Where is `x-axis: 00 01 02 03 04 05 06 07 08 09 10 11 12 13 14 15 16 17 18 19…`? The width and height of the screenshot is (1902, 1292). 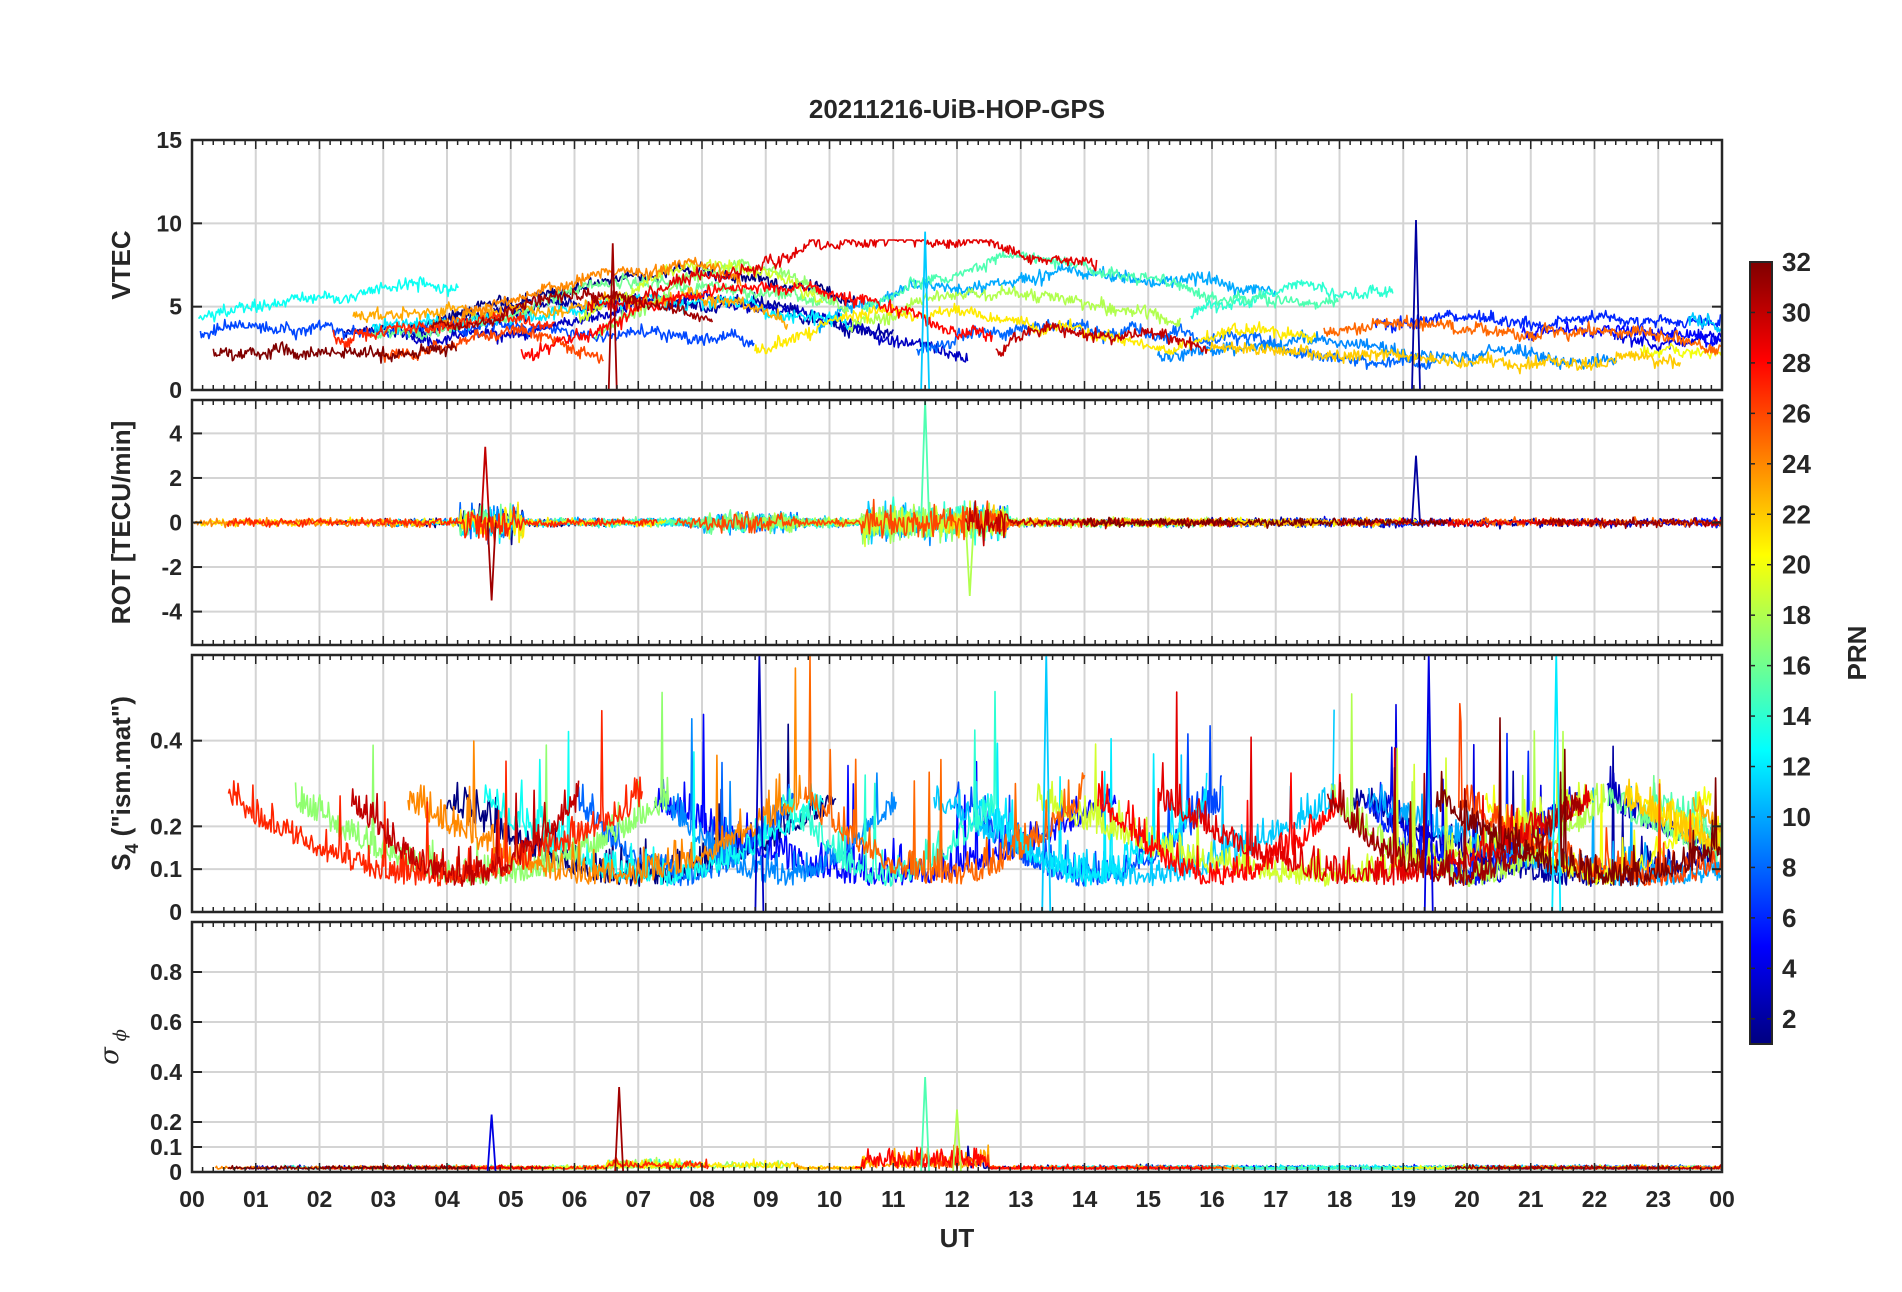 x-axis: 00 01 02 03 04 05 06 07 08 09 10 11 12 13 14 15 16 17 18 19… is located at coordinates (957, 1199).